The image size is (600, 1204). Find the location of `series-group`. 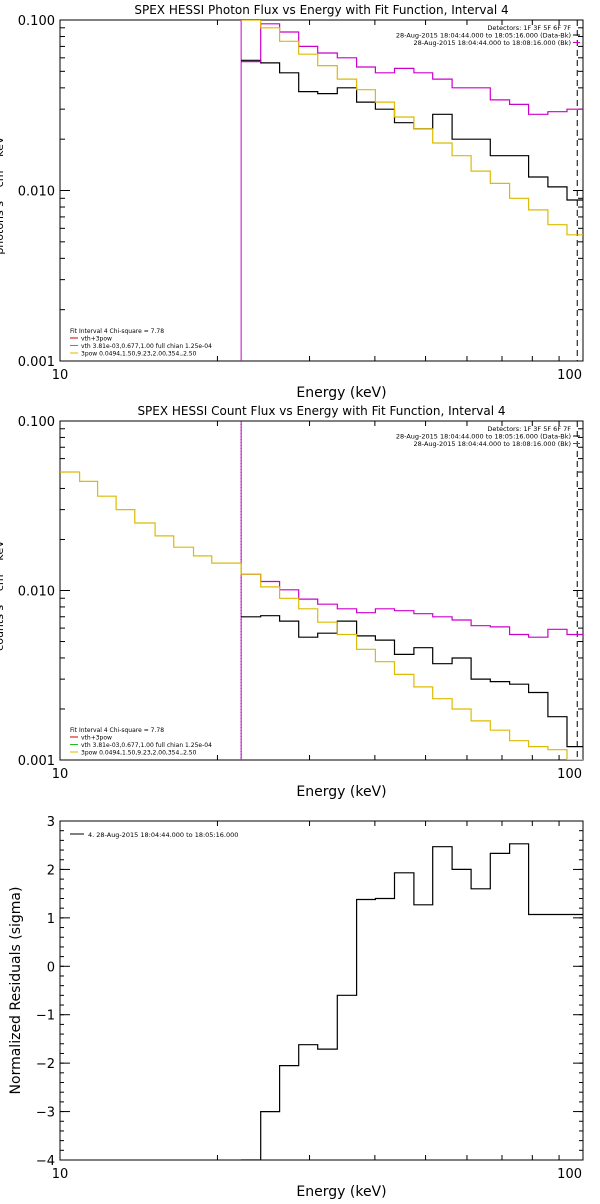

series-group is located at coordinates (412, 128).